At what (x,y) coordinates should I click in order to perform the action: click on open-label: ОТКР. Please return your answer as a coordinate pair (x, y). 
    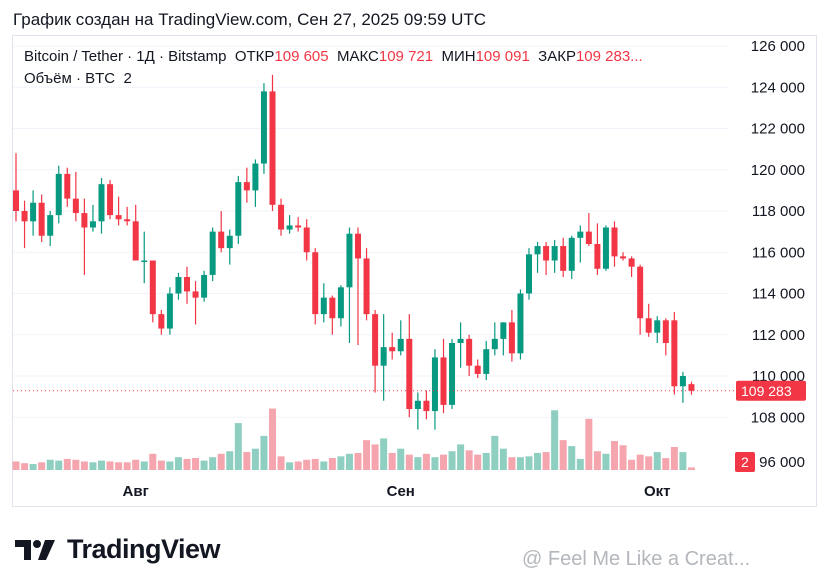
    Looking at the image, I should click on (254, 56).